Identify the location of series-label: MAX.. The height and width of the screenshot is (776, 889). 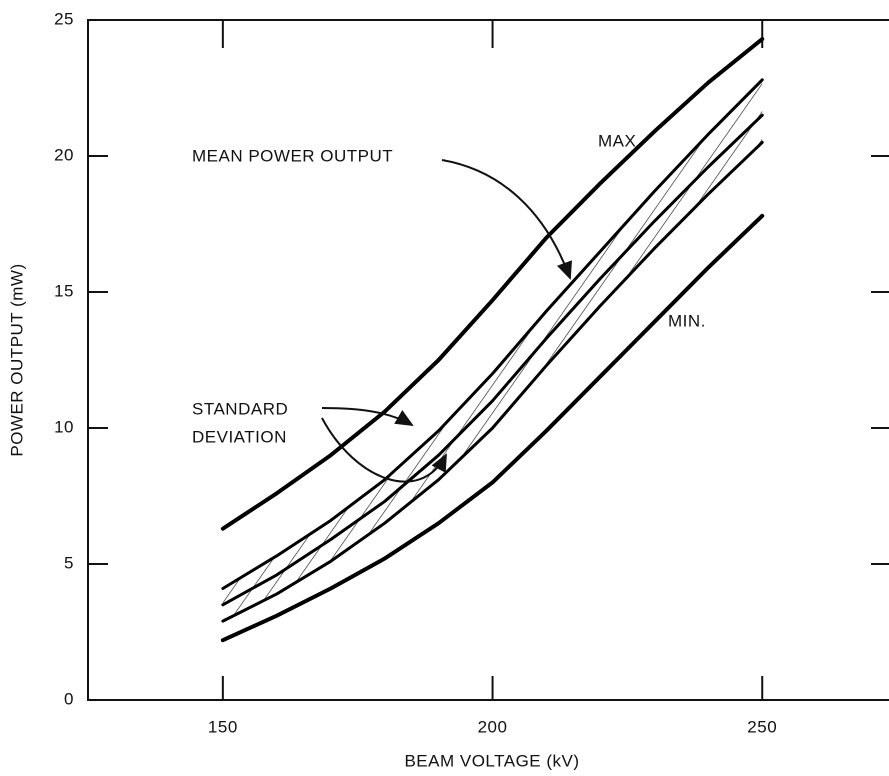
(620, 140).